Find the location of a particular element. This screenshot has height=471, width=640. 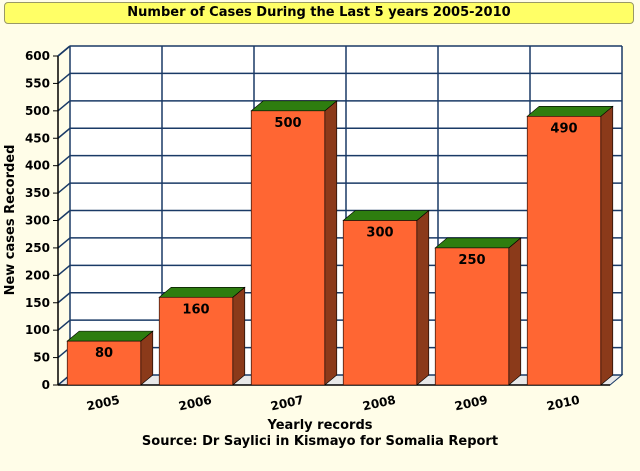

y-tick-label: 150 is located at coordinates (37, 303).